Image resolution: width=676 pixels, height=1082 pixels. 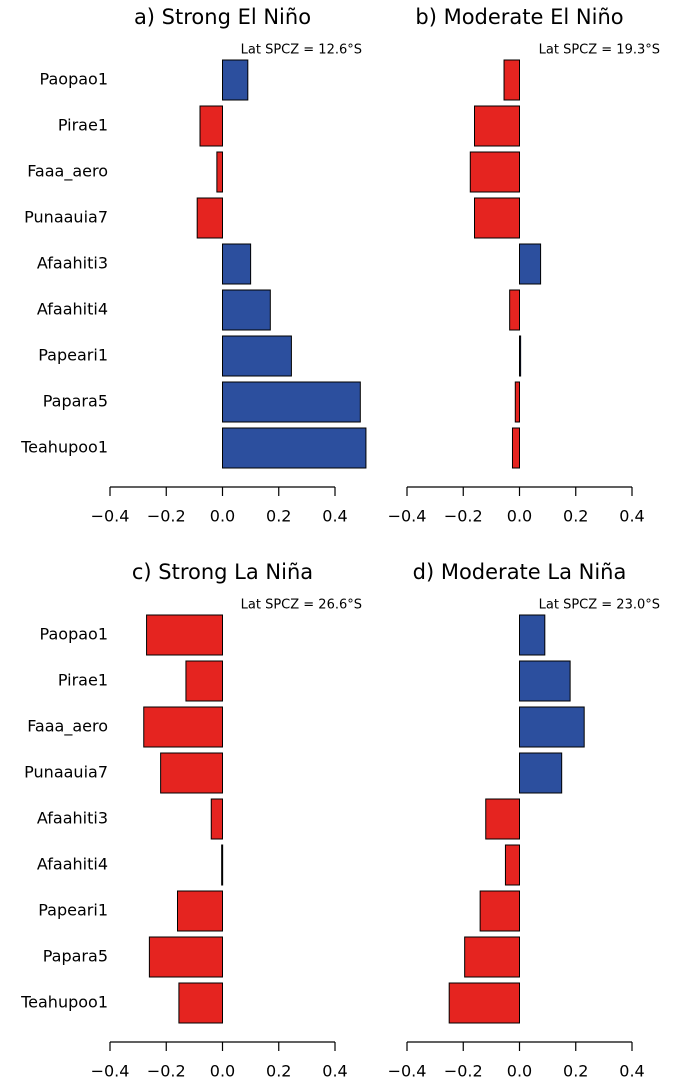 I want to click on panel-title: d) Moderate La Niña, so click(x=520, y=572).